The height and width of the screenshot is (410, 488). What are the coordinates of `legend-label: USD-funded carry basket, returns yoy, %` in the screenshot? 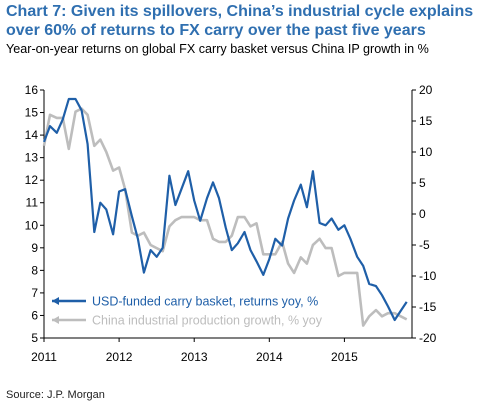 It's located at (205, 302).